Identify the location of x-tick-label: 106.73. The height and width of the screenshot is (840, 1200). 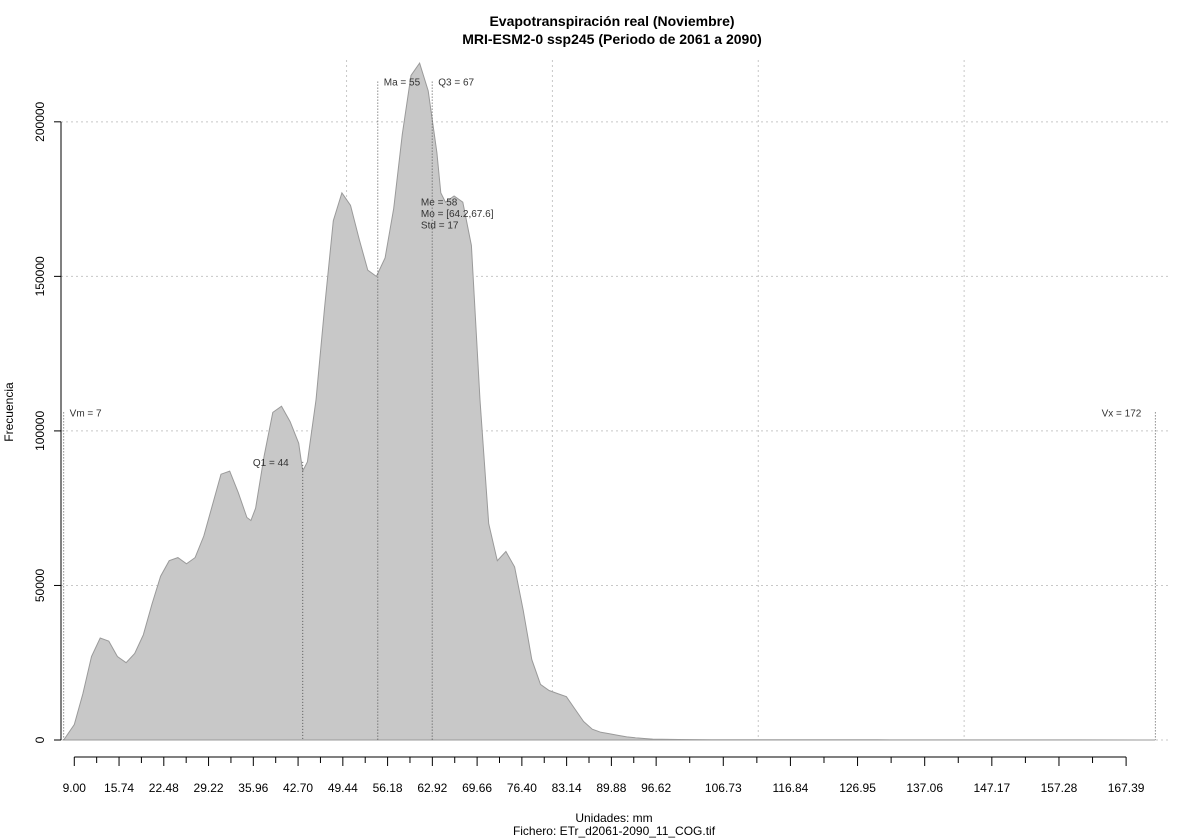
(723, 788).